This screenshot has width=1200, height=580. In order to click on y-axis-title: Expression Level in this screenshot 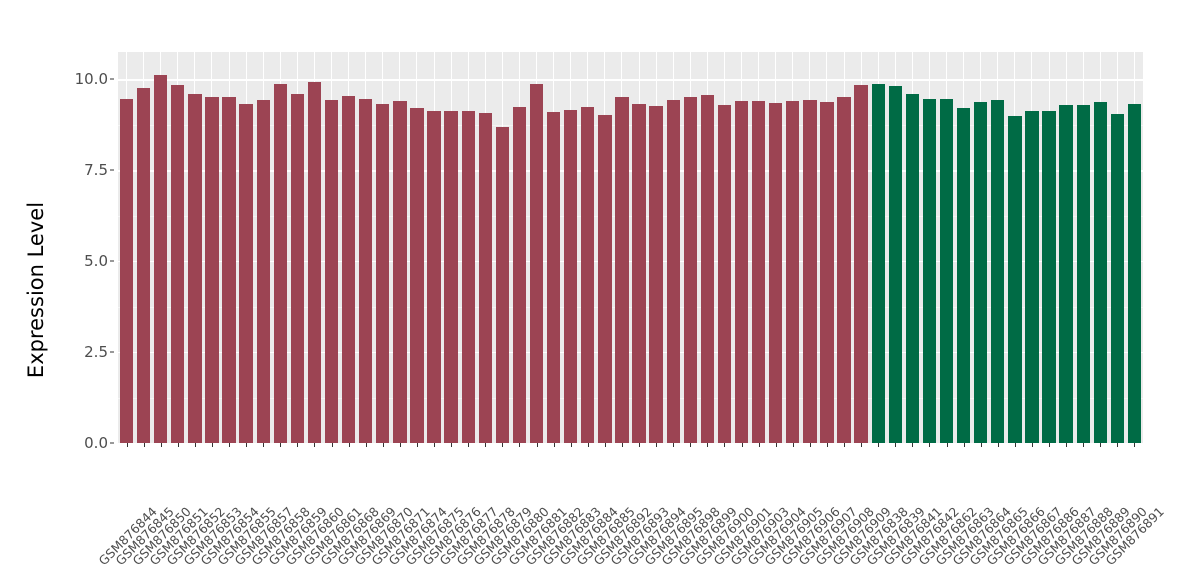, I will do `click(36, 290)`.